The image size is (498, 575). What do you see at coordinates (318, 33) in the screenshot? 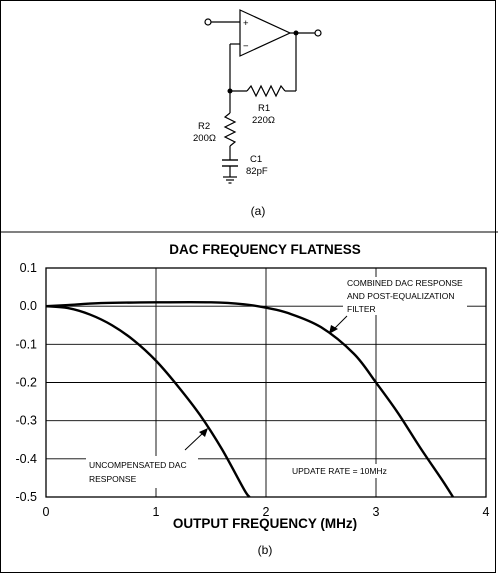
I see `output-terminal` at bounding box center [318, 33].